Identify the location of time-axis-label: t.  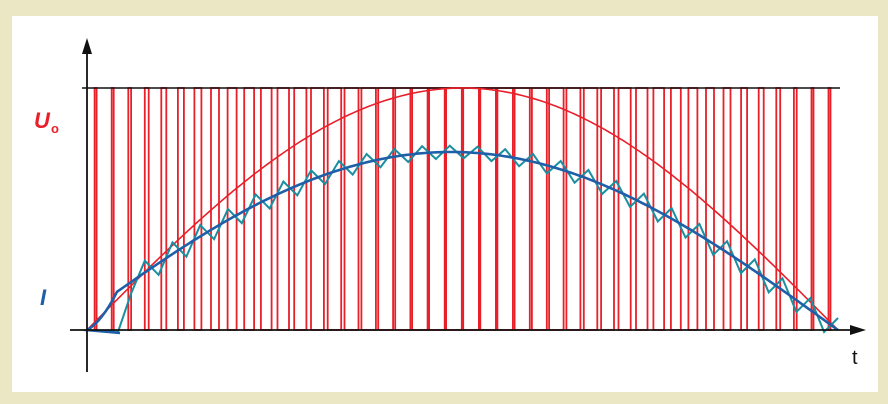
(855, 358).